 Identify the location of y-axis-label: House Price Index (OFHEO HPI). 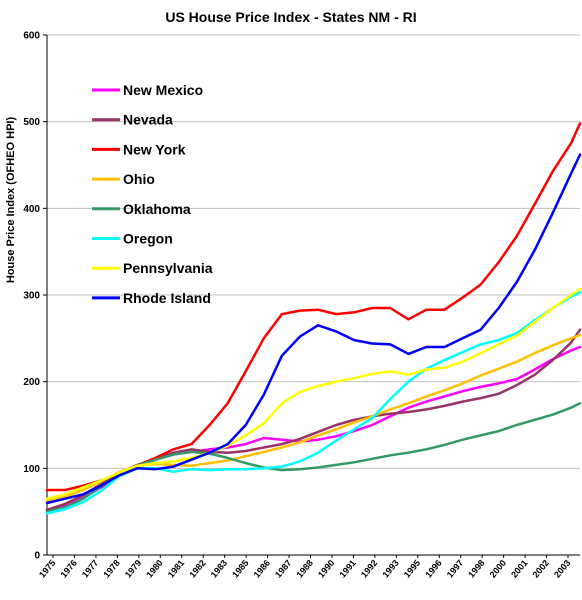
(11, 200).